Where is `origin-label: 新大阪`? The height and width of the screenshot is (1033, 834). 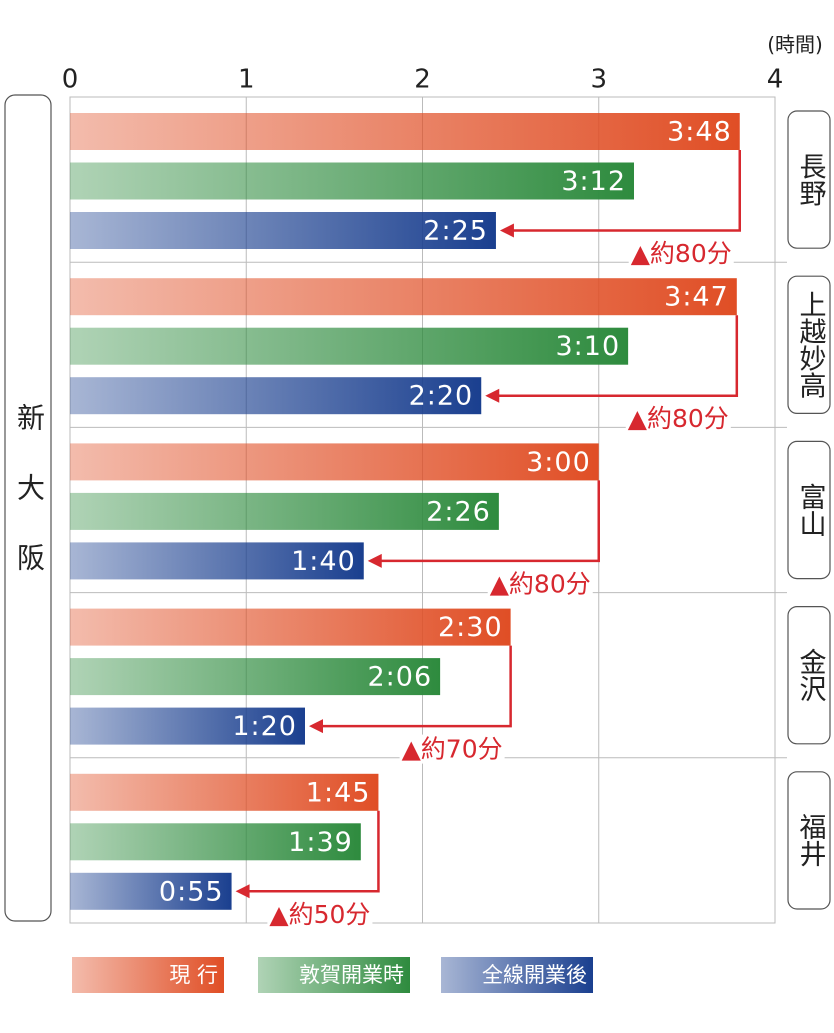
origin-label: 新大阪 is located at coordinates (29, 508).